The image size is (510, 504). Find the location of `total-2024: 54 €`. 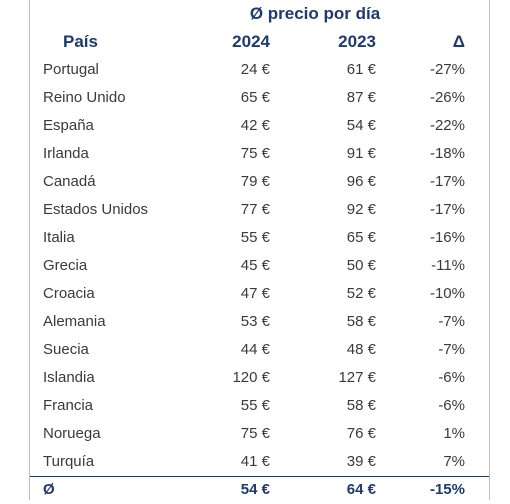

total-2024: 54 € is located at coordinates (255, 489).